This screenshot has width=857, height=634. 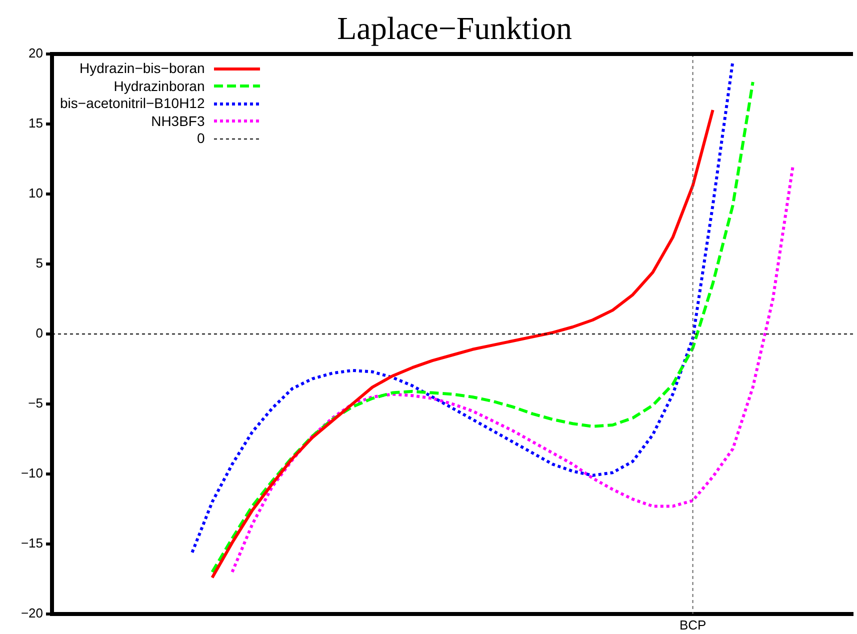 What do you see at coordinates (31, 543) in the screenshot?
I see `y-tick-label: −15` at bounding box center [31, 543].